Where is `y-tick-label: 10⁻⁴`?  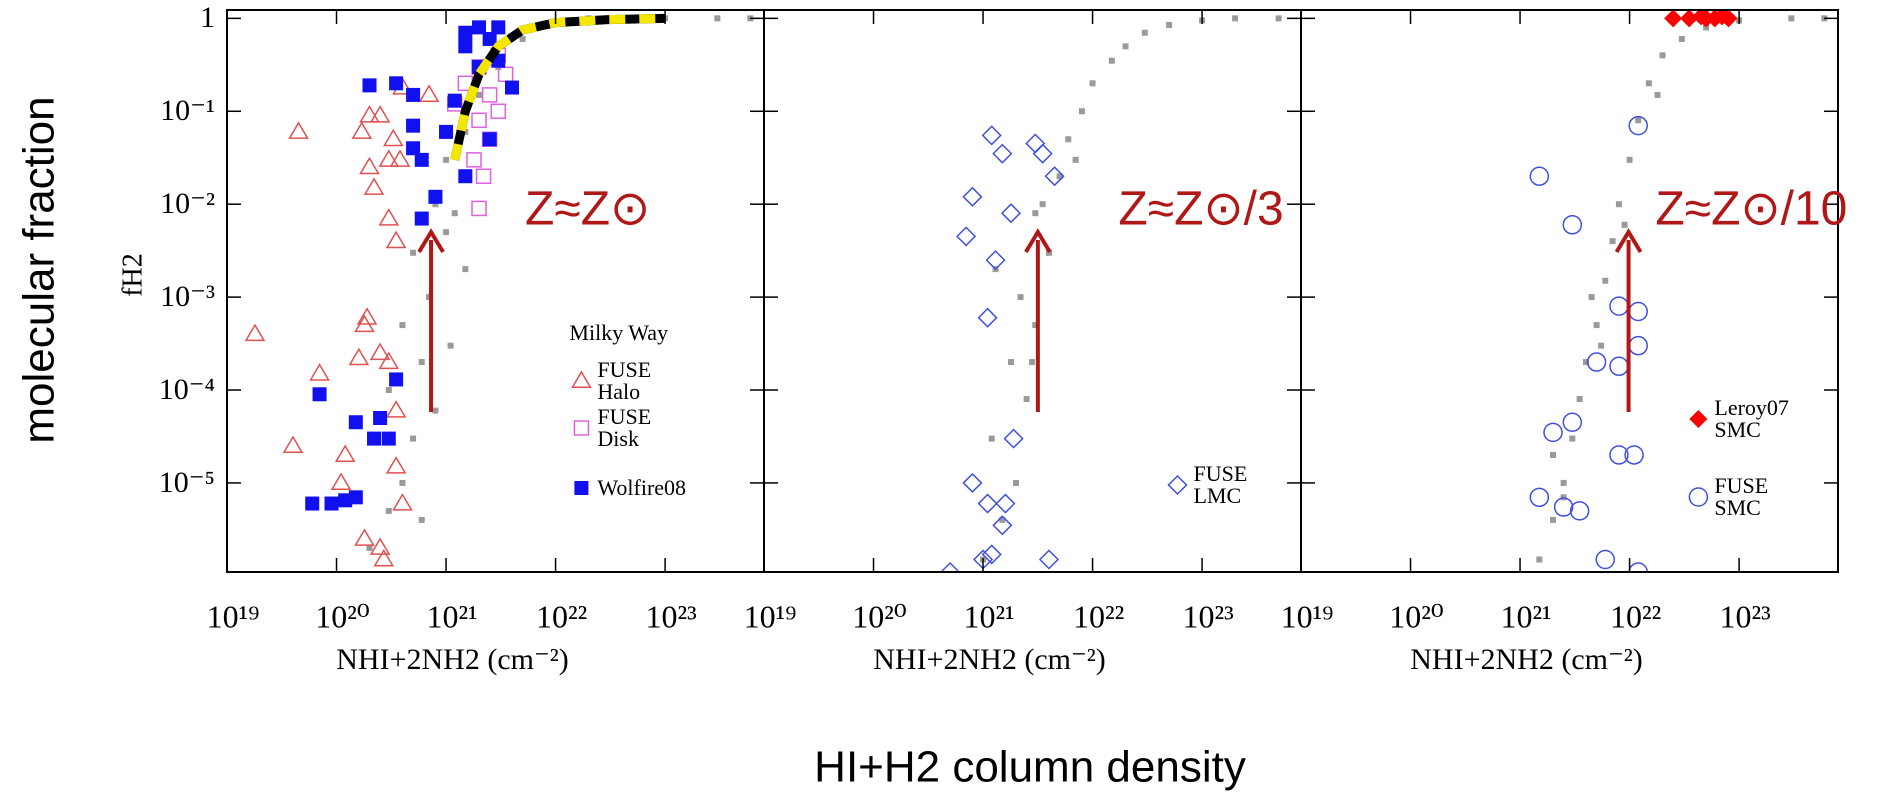
y-tick-label: 10⁻⁴ is located at coordinates (187, 389).